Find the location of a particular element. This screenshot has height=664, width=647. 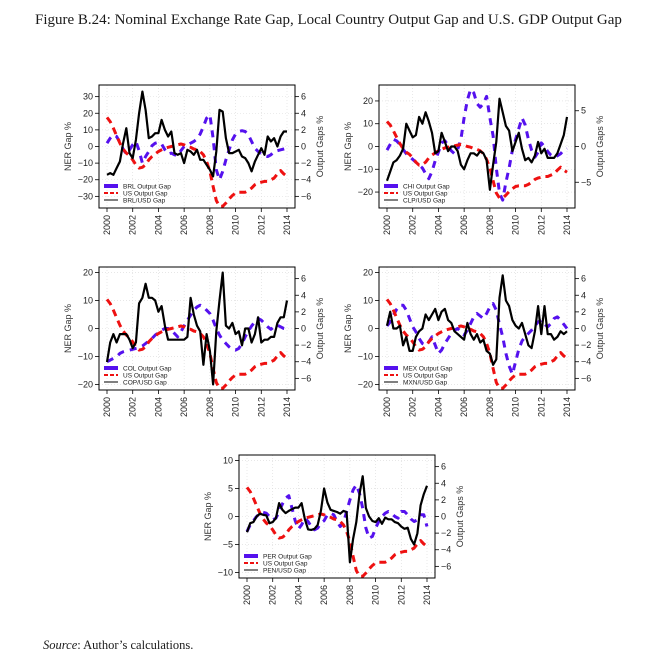

series-pen-usd-gap is located at coordinates (337, 519).